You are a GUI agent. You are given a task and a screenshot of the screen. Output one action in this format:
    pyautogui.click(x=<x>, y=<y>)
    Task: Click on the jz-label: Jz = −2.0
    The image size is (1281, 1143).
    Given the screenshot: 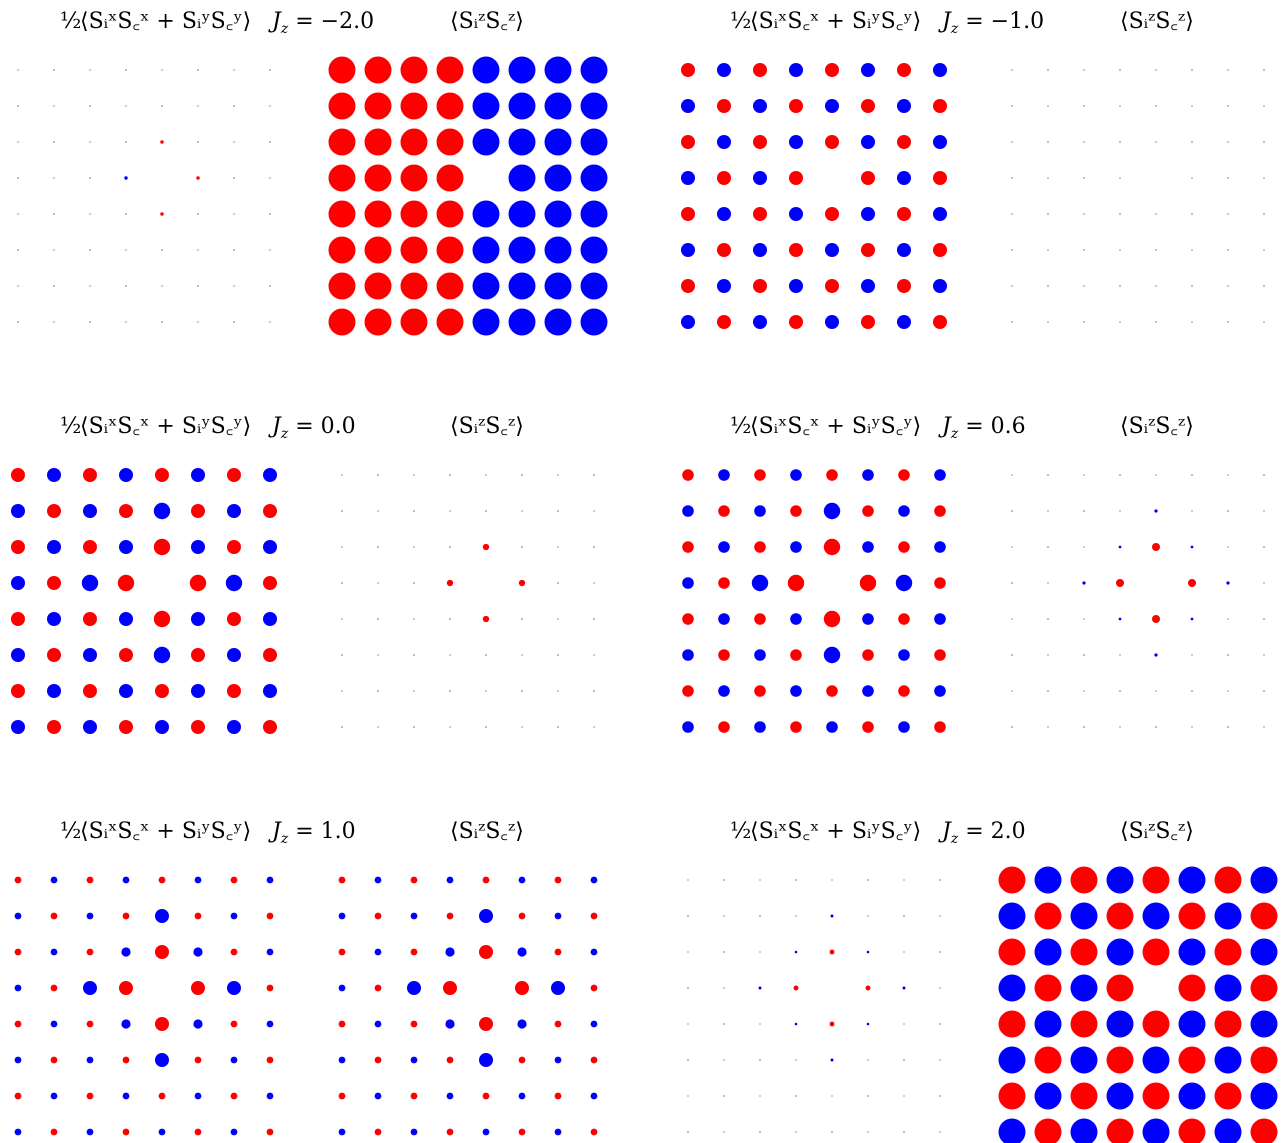 What is the action you would take?
    pyautogui.click(x=321, y=23)
    